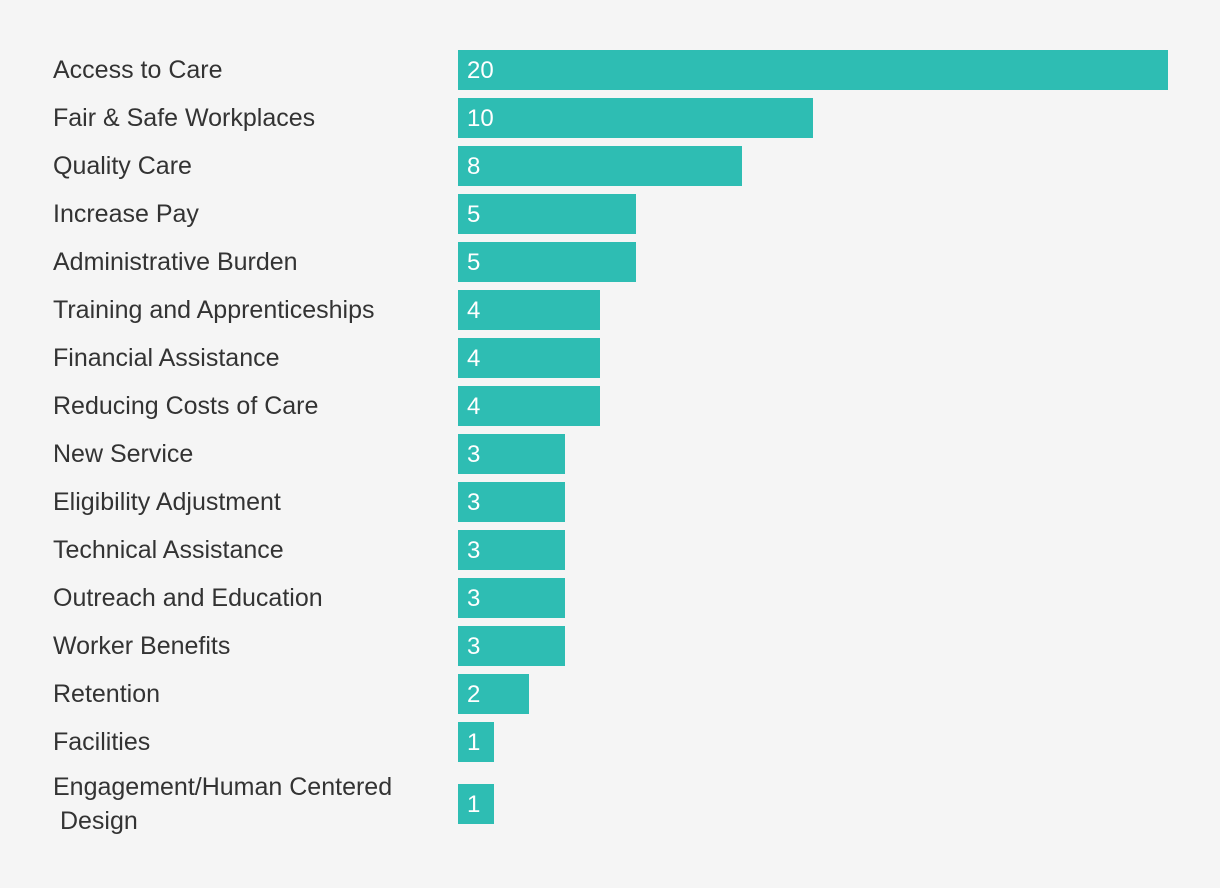 The image size is (1220, 888). What do you see at coordinates (184, 118) in the screenshot?
I see `category-label-fair-and-safe-workplaces: Fair & Safe Workplaces` at bounding box center [184, 118].